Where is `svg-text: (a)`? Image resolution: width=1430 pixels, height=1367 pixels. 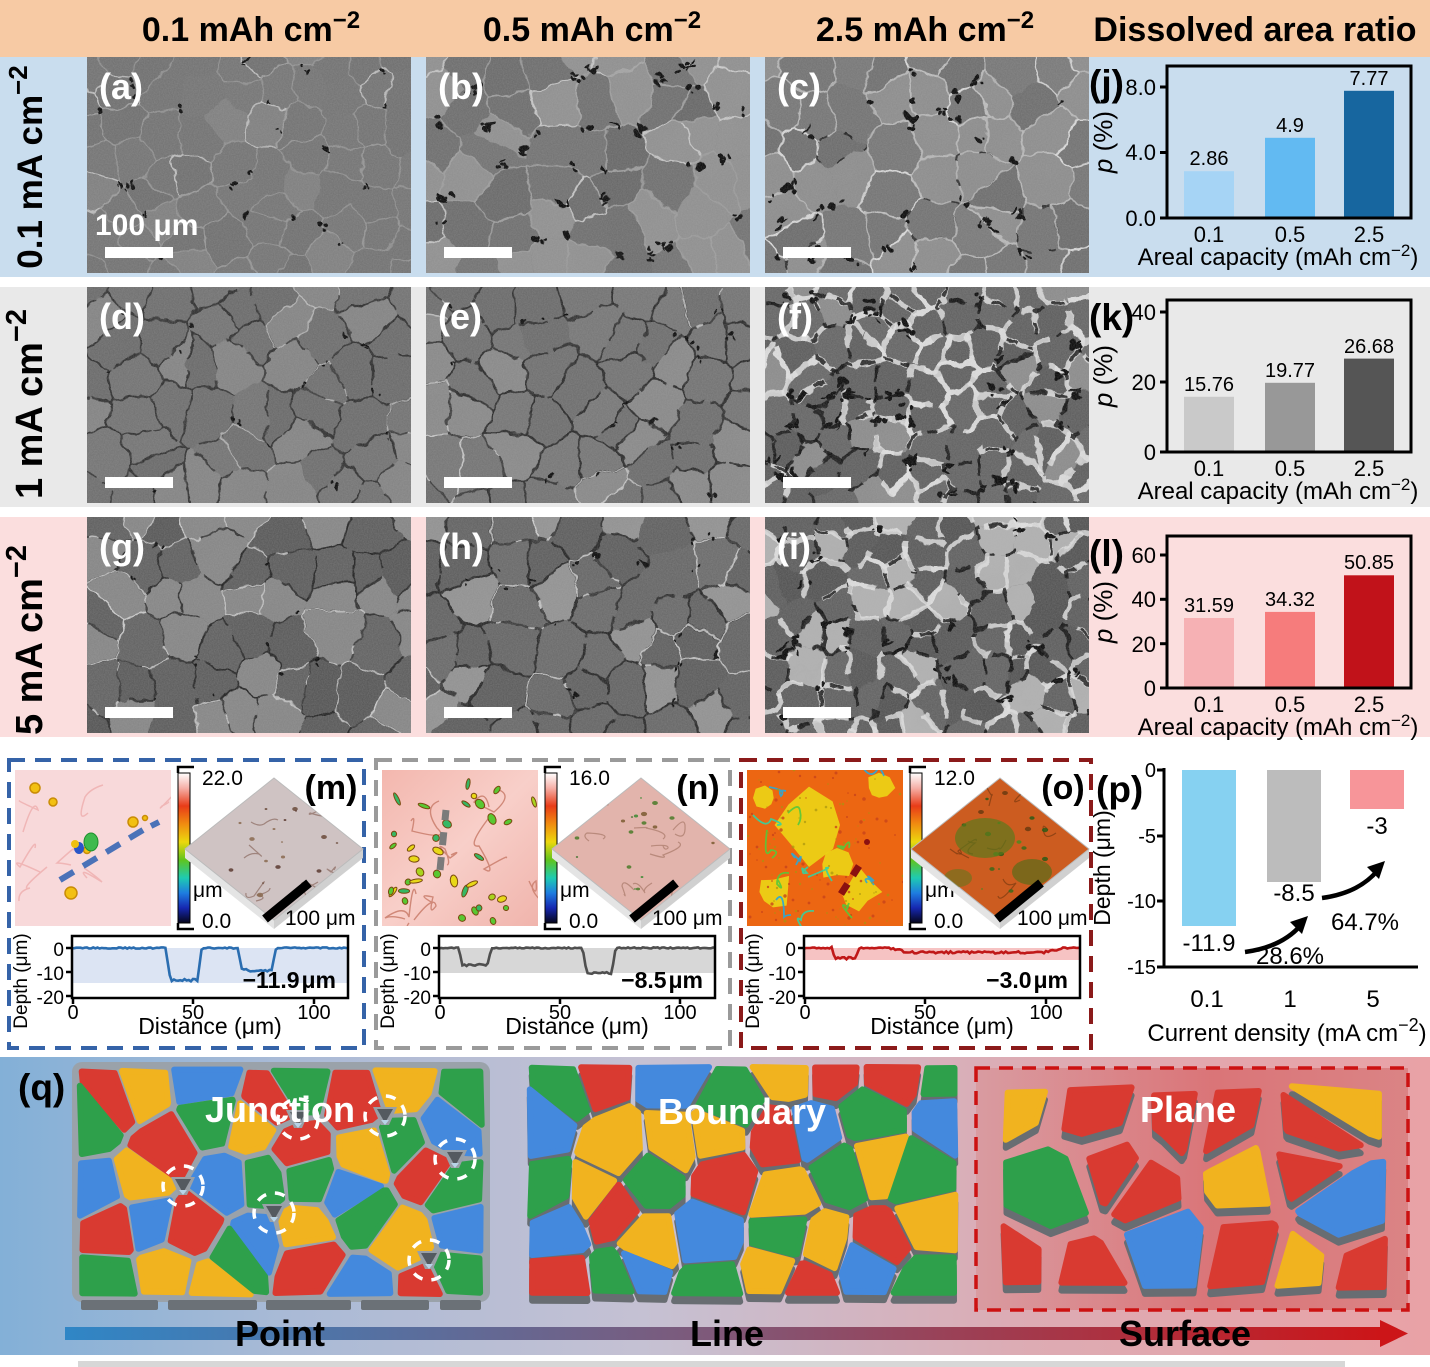 svg-text: (a) is located at coordinates (121, 86).